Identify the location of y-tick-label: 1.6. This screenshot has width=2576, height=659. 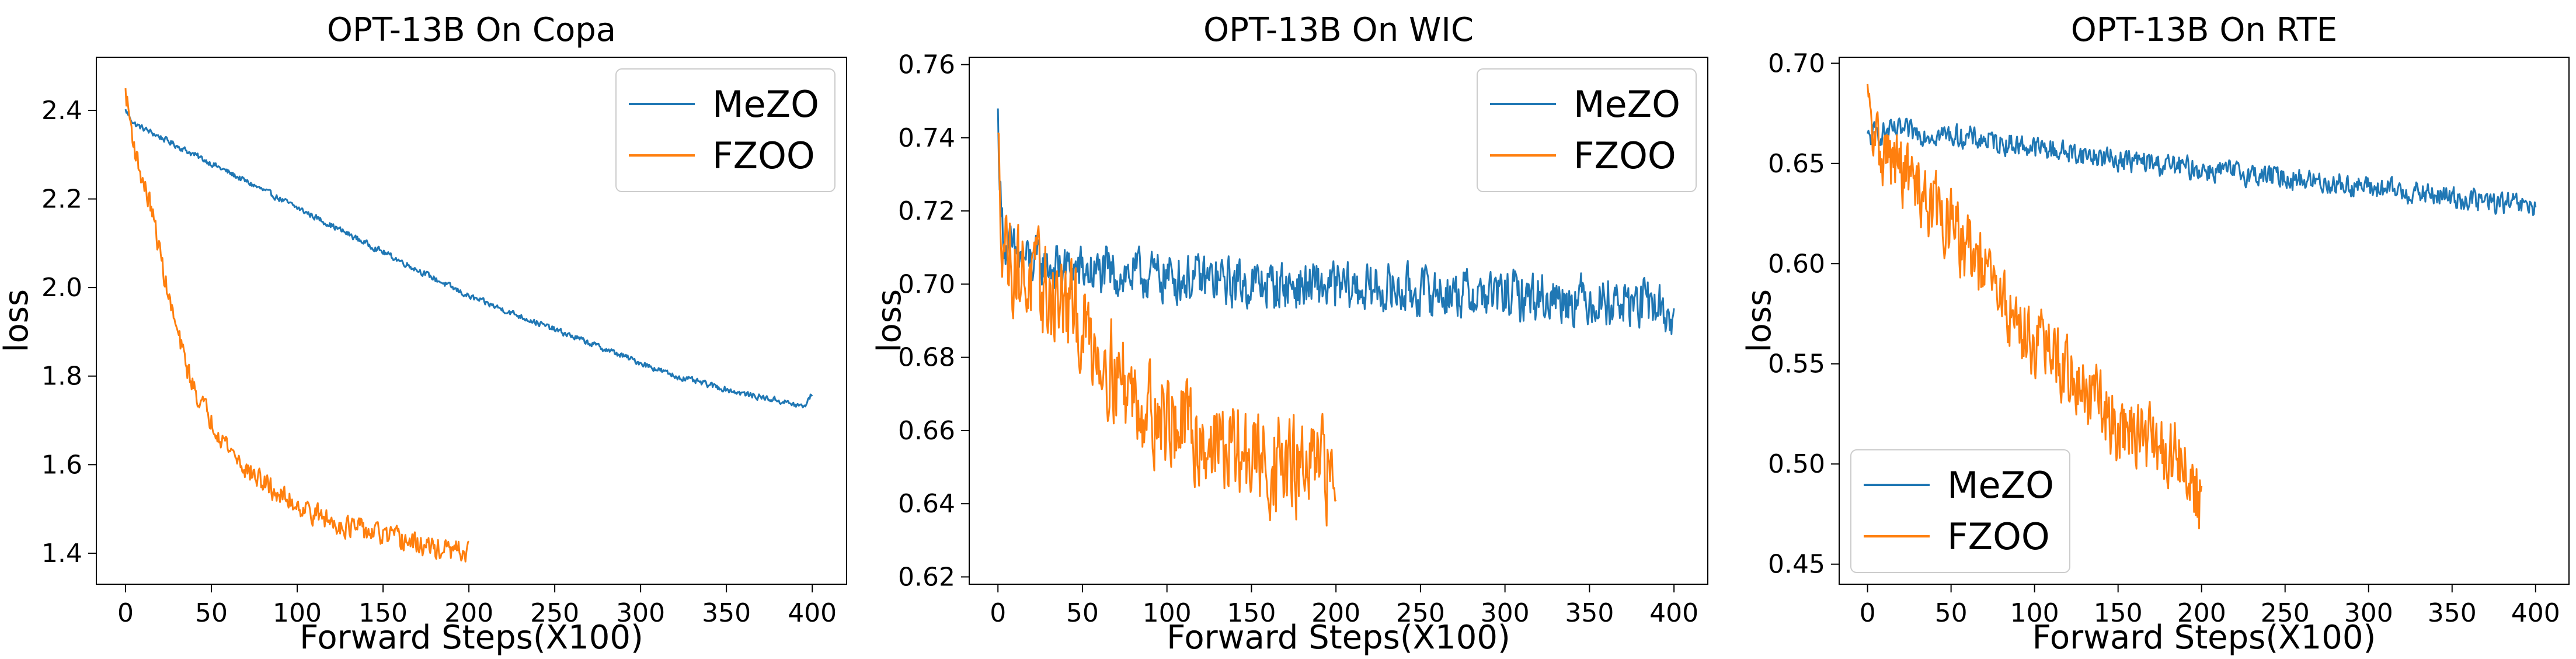
(61, 465).